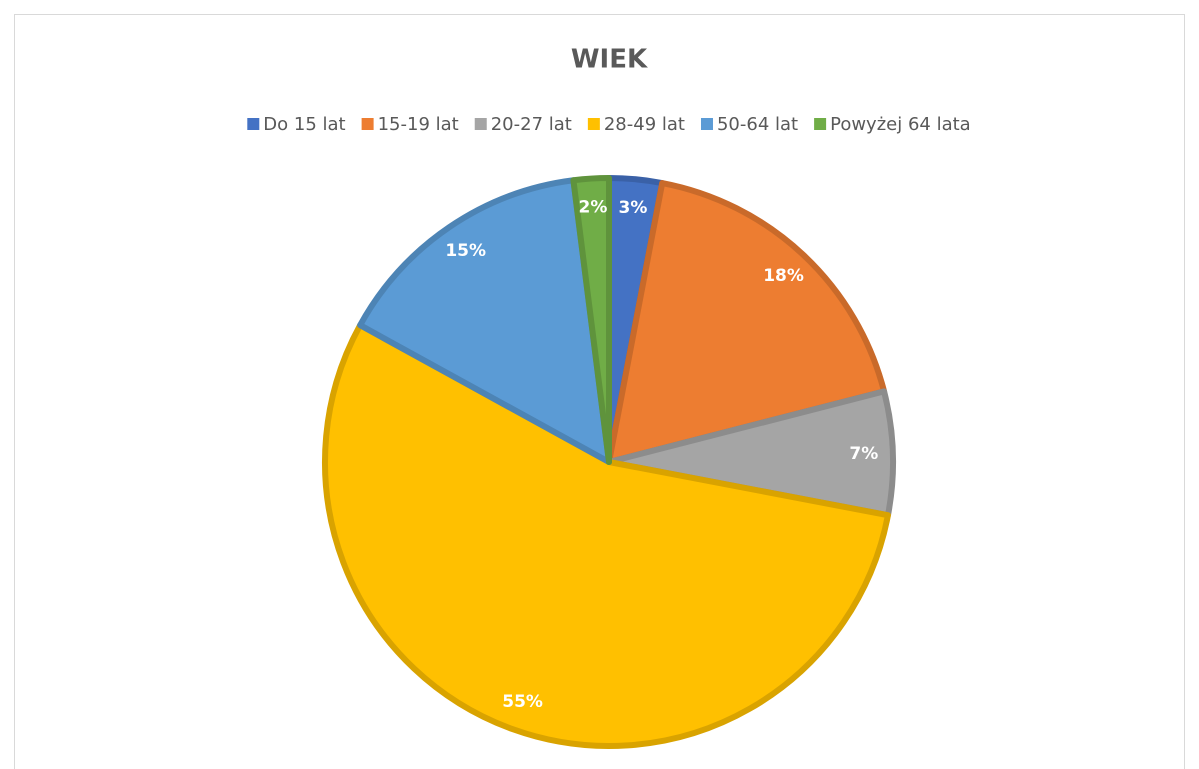 This screenshot has height=769, width=1199. Describe the element at coordinates (757, 124) in the screenshot. I see `legend-label: 50-64 lat` at that location.